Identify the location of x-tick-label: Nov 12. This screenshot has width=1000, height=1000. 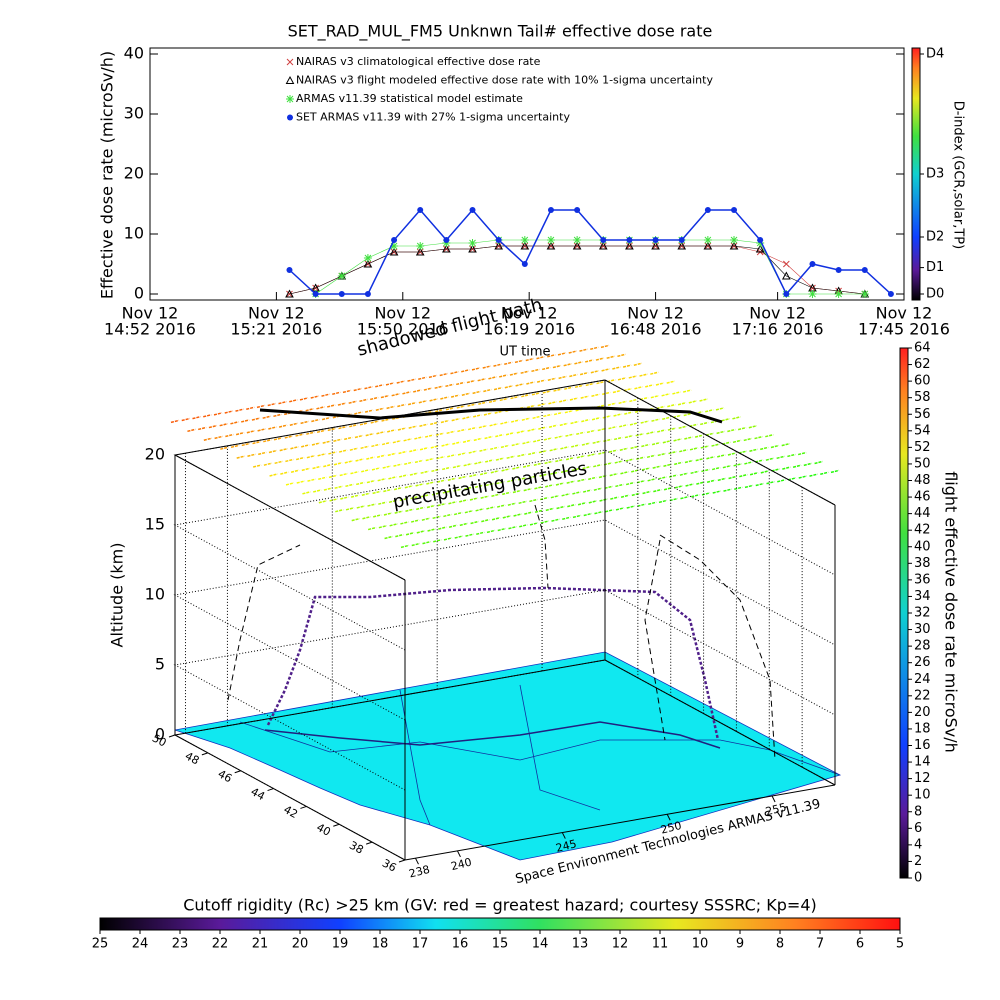
(402, 313).